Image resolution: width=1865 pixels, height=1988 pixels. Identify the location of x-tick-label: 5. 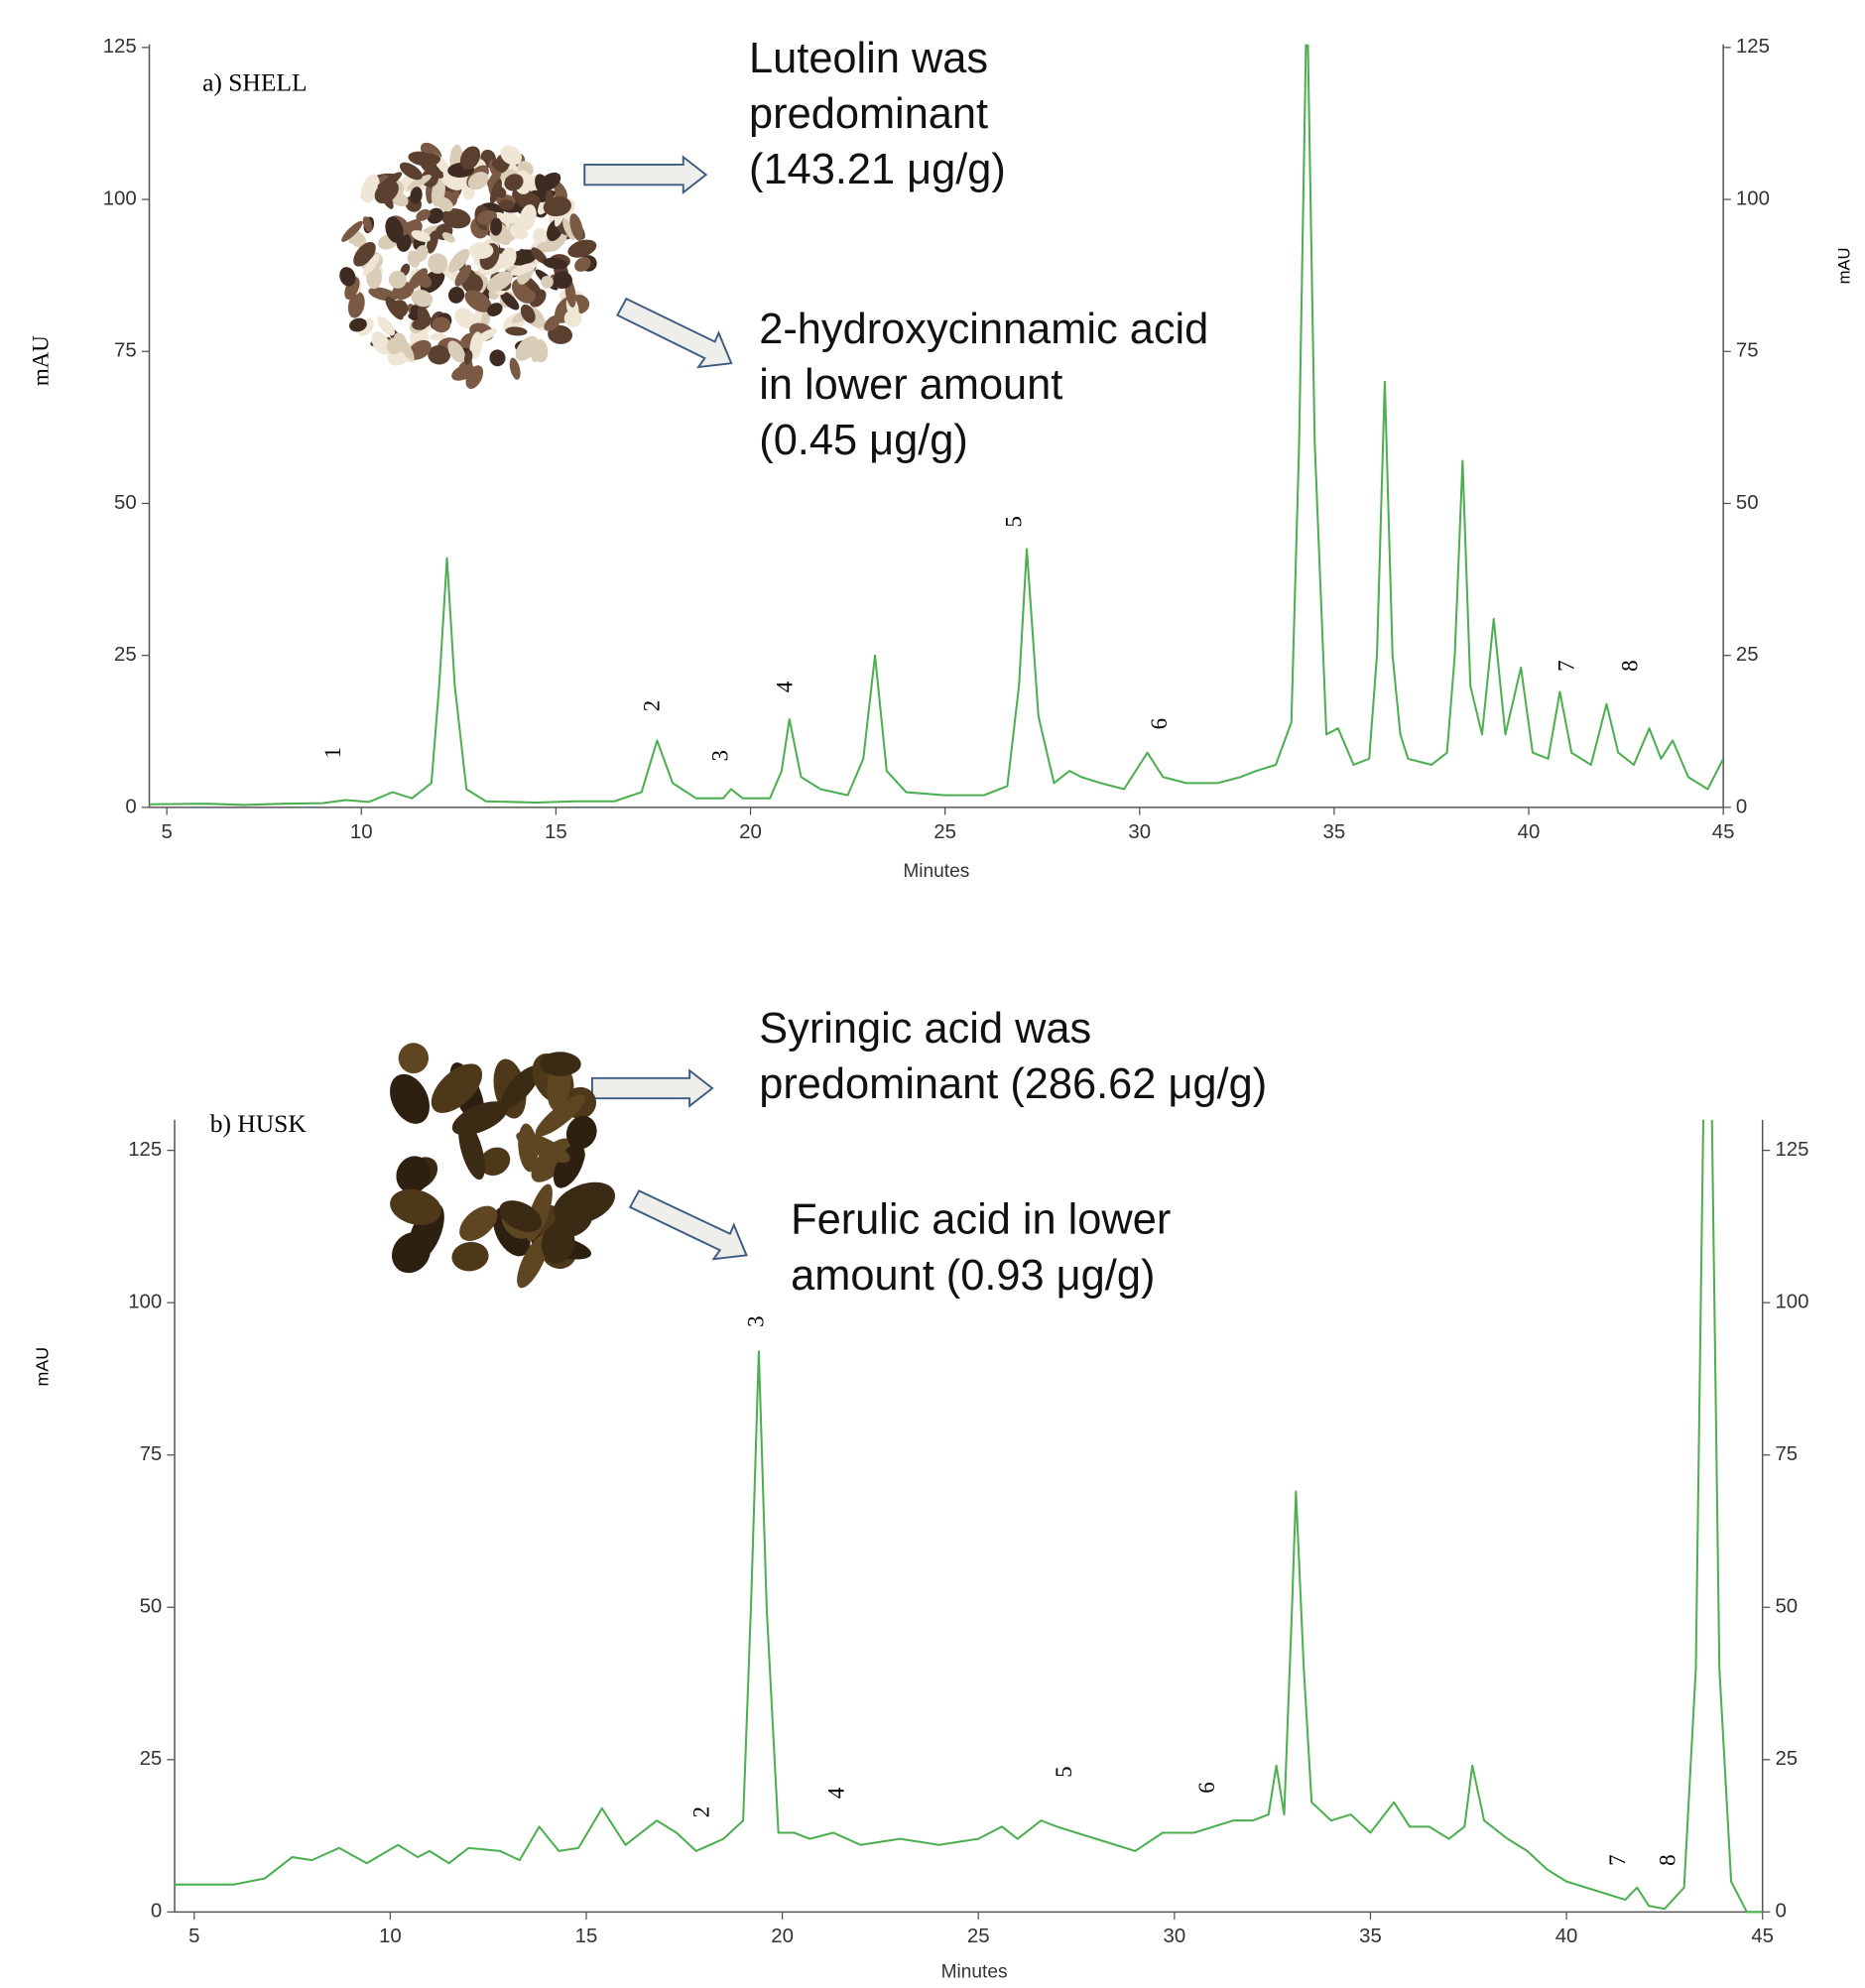
(166, 832).